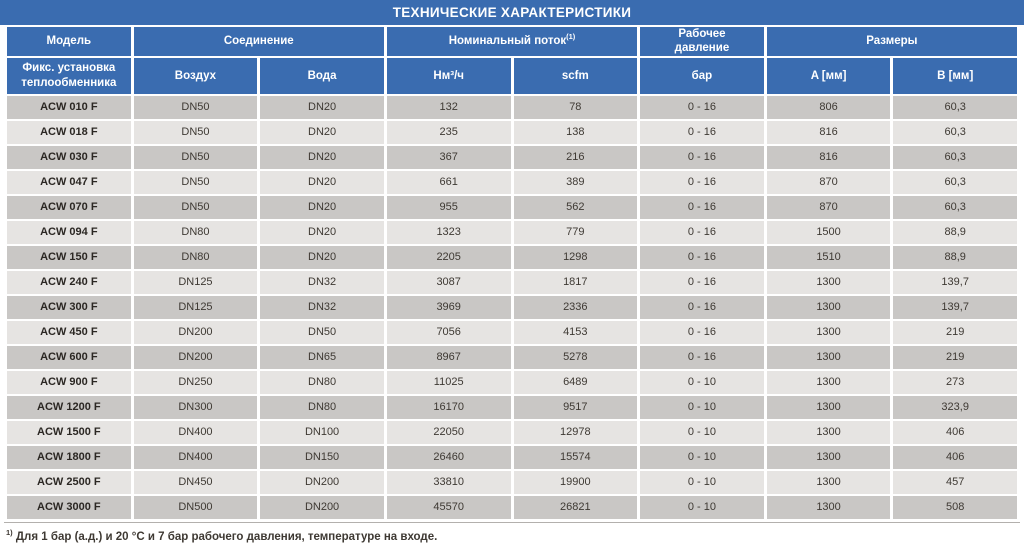 The width and height of the screenshot is (1024, 546). Describe the element at coordinates (322, 75) in the screenshot. I see `col-subheader-water: Вода` at that location.